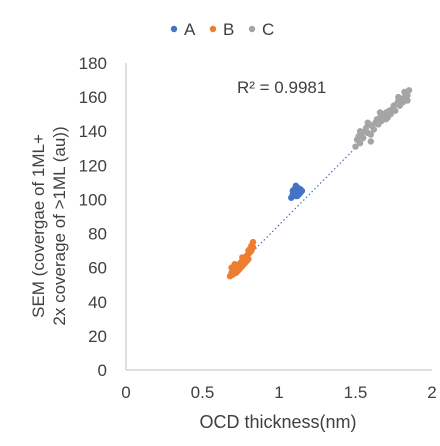 Image resolution: width=440 pixels, height=446 pixels. Describe the element at coordinates (93, 97) in the screenshot. I see `y-tick-label: 160` at that location.